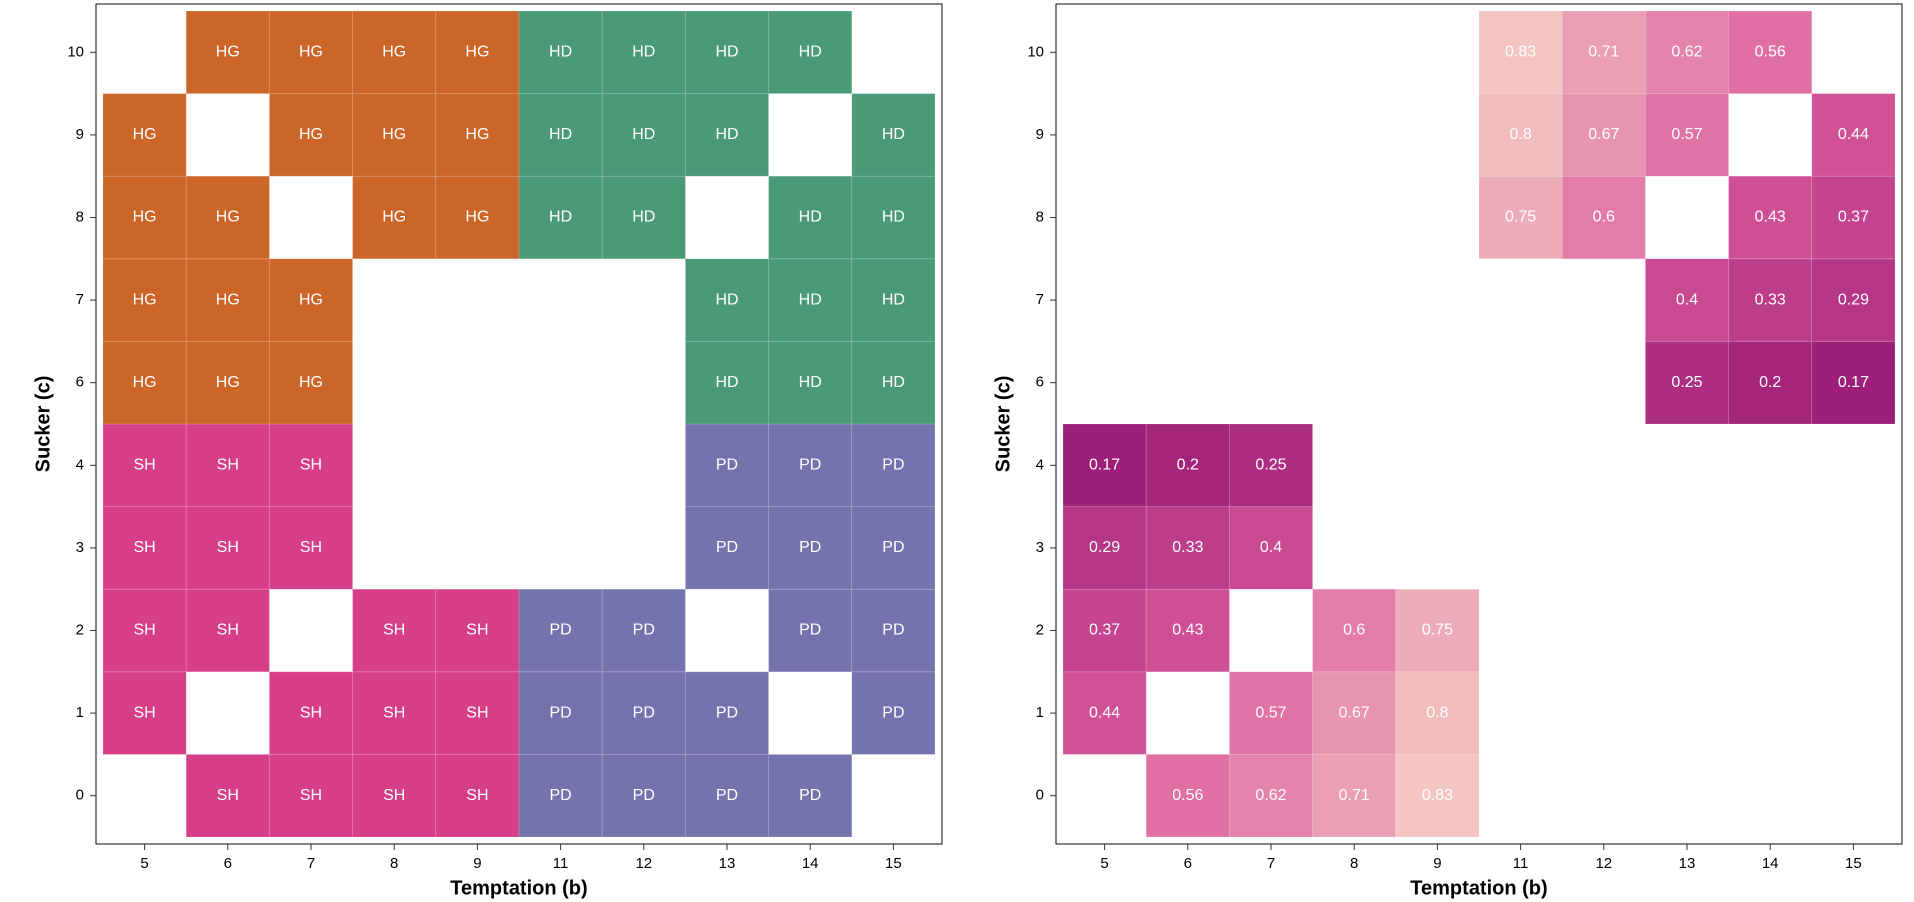 Image resolution: width=1914 pixels, height=902 pixels. What do you see at coordinates (394, 863) in the screenshot?
I see `x-tick-label: 8` at bounding box center [394, 863].